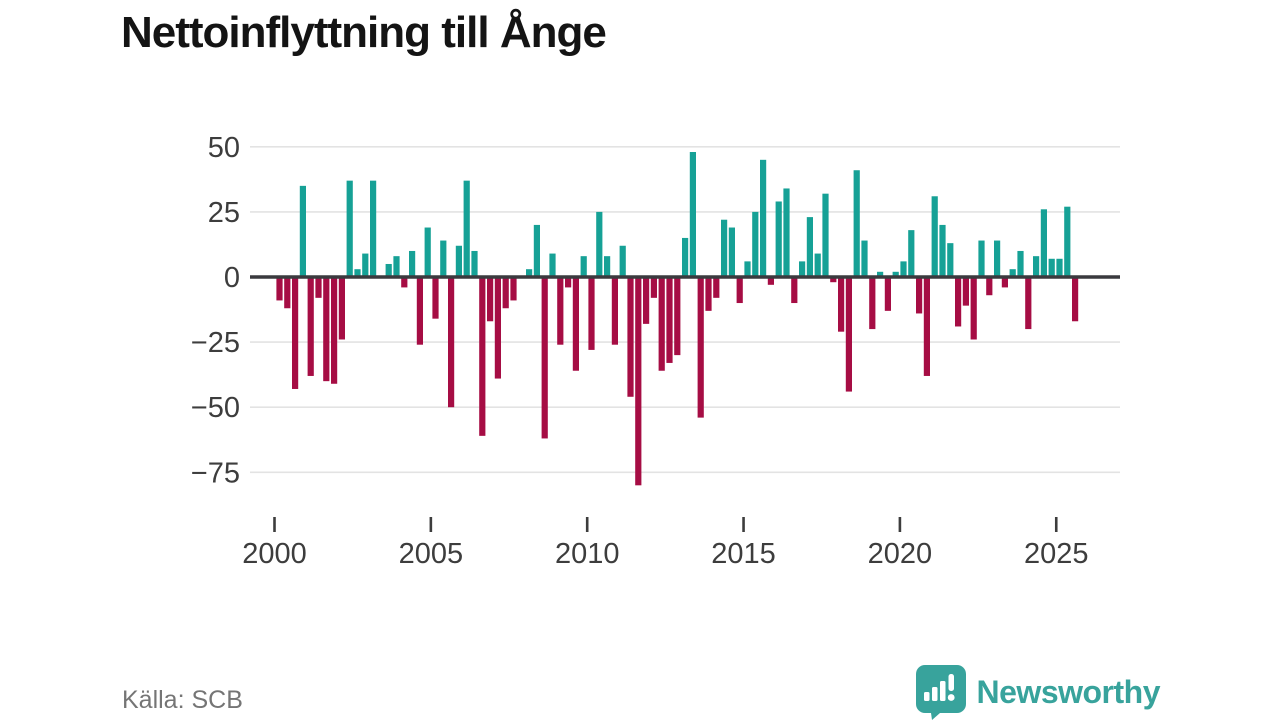 The image size is (1280, 720). What do you see at coordinates (215, 343) in the screenshot?
I see `y-tick-label: −25` at bounding box center [215, 343].